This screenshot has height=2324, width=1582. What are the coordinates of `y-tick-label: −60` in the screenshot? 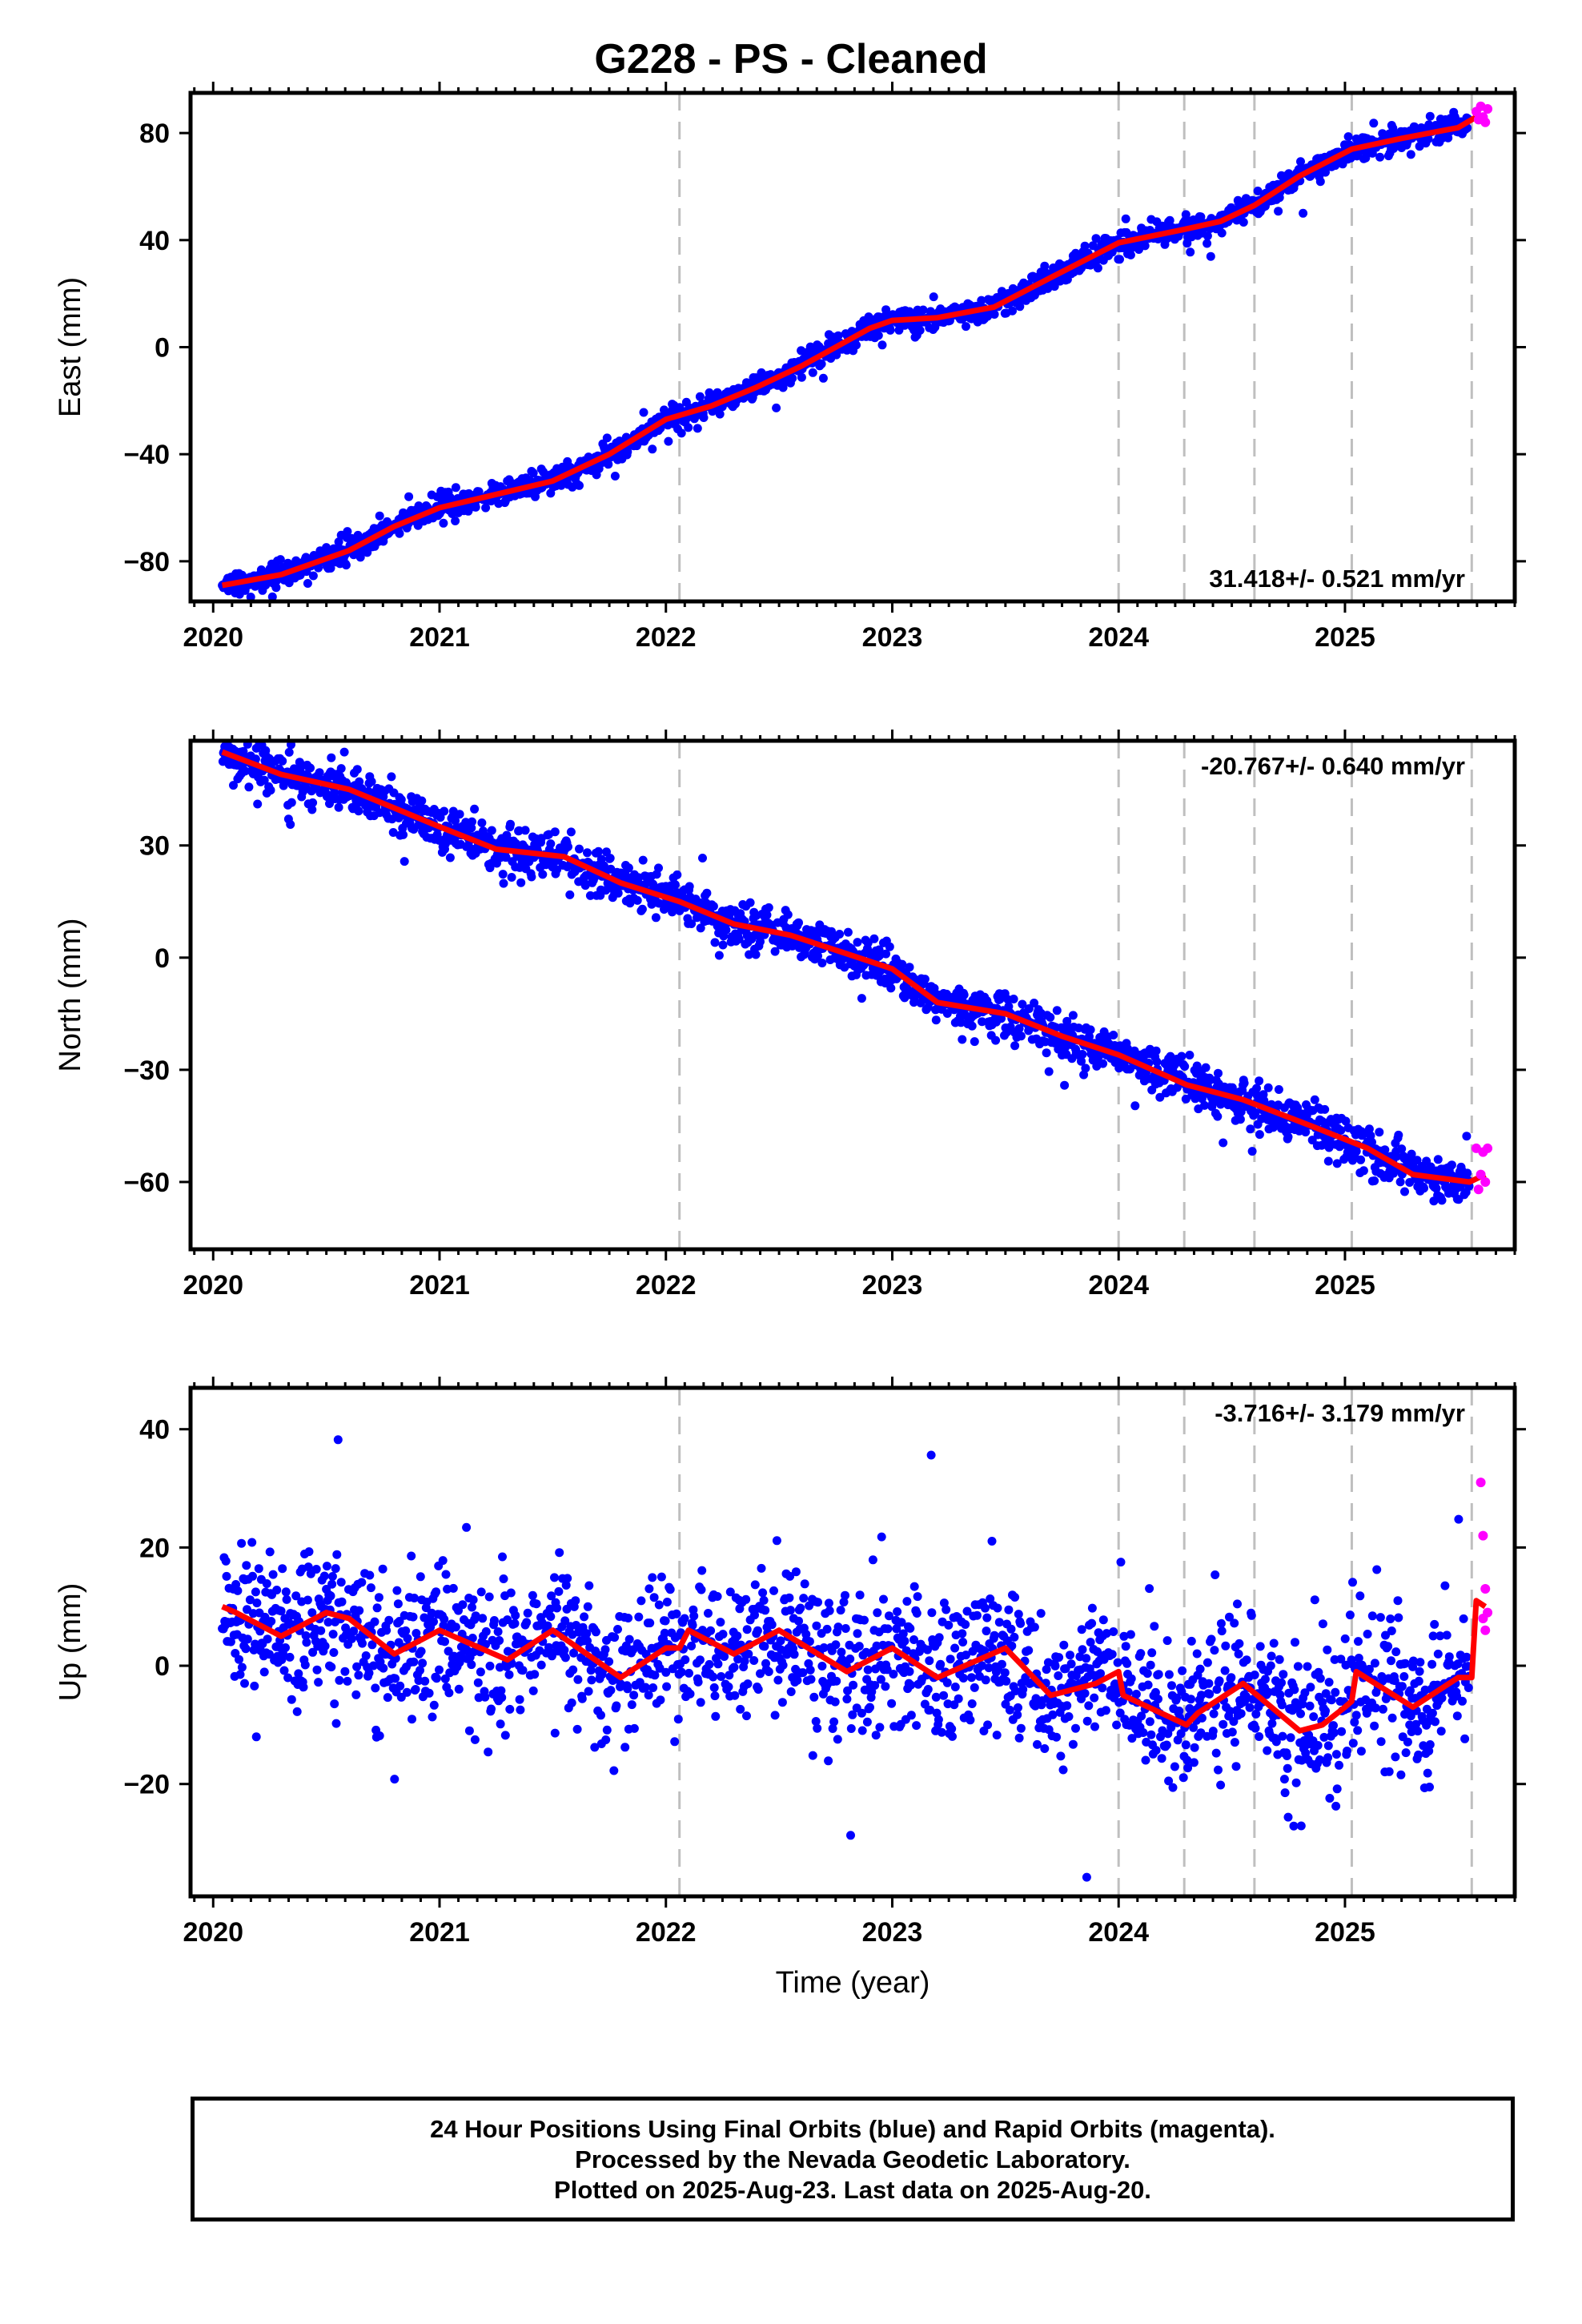 It's located at (146, 1183).